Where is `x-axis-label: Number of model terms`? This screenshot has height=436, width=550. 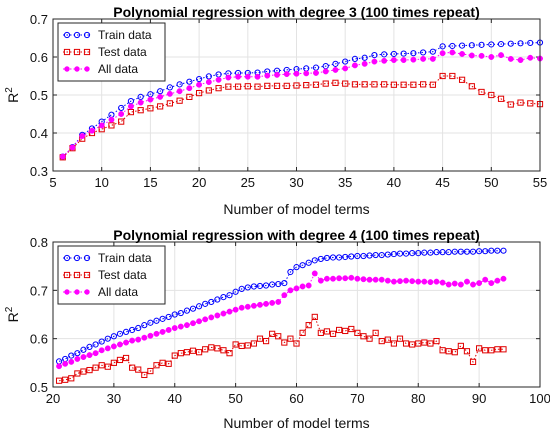 x-axis-label: Number of model terms is located at coordinates (296, 209).